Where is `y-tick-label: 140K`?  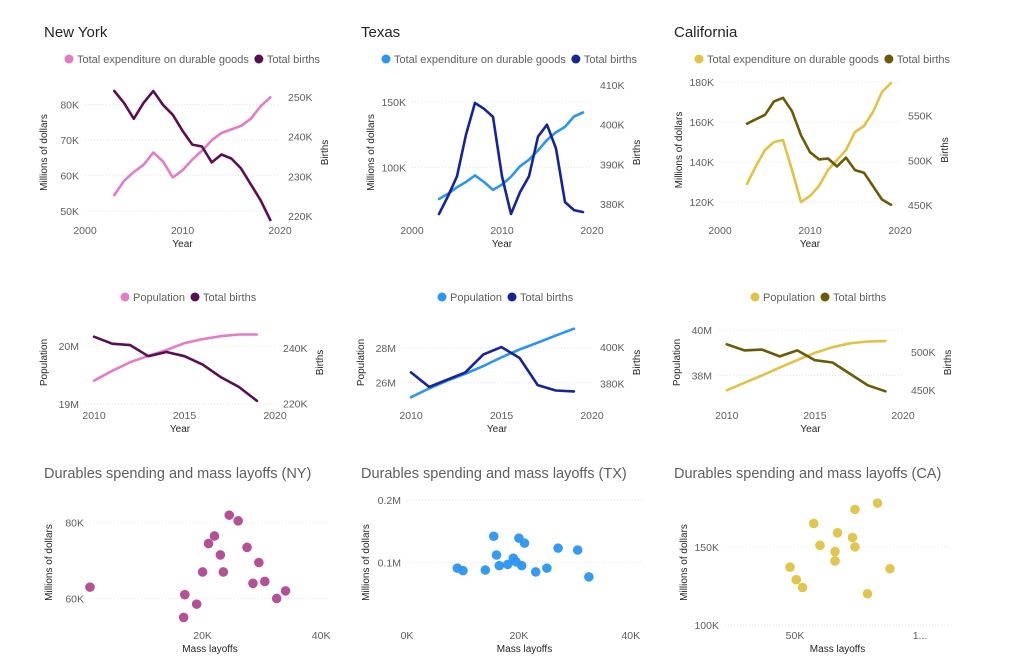
y-tick-label: 140K is located at coordinates (701, 163).